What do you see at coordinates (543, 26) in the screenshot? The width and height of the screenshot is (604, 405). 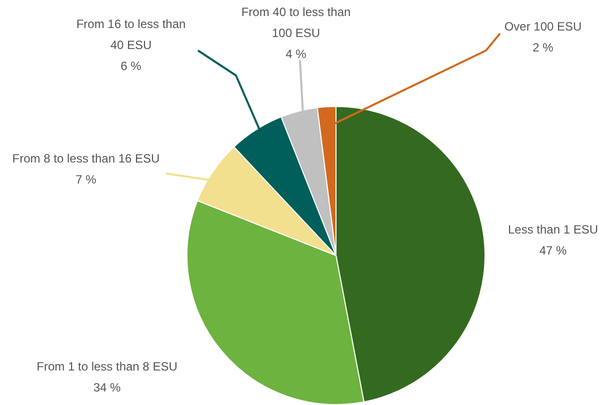 I see `slice-label: Over 100 ESU` at bounding box center [543, 26].